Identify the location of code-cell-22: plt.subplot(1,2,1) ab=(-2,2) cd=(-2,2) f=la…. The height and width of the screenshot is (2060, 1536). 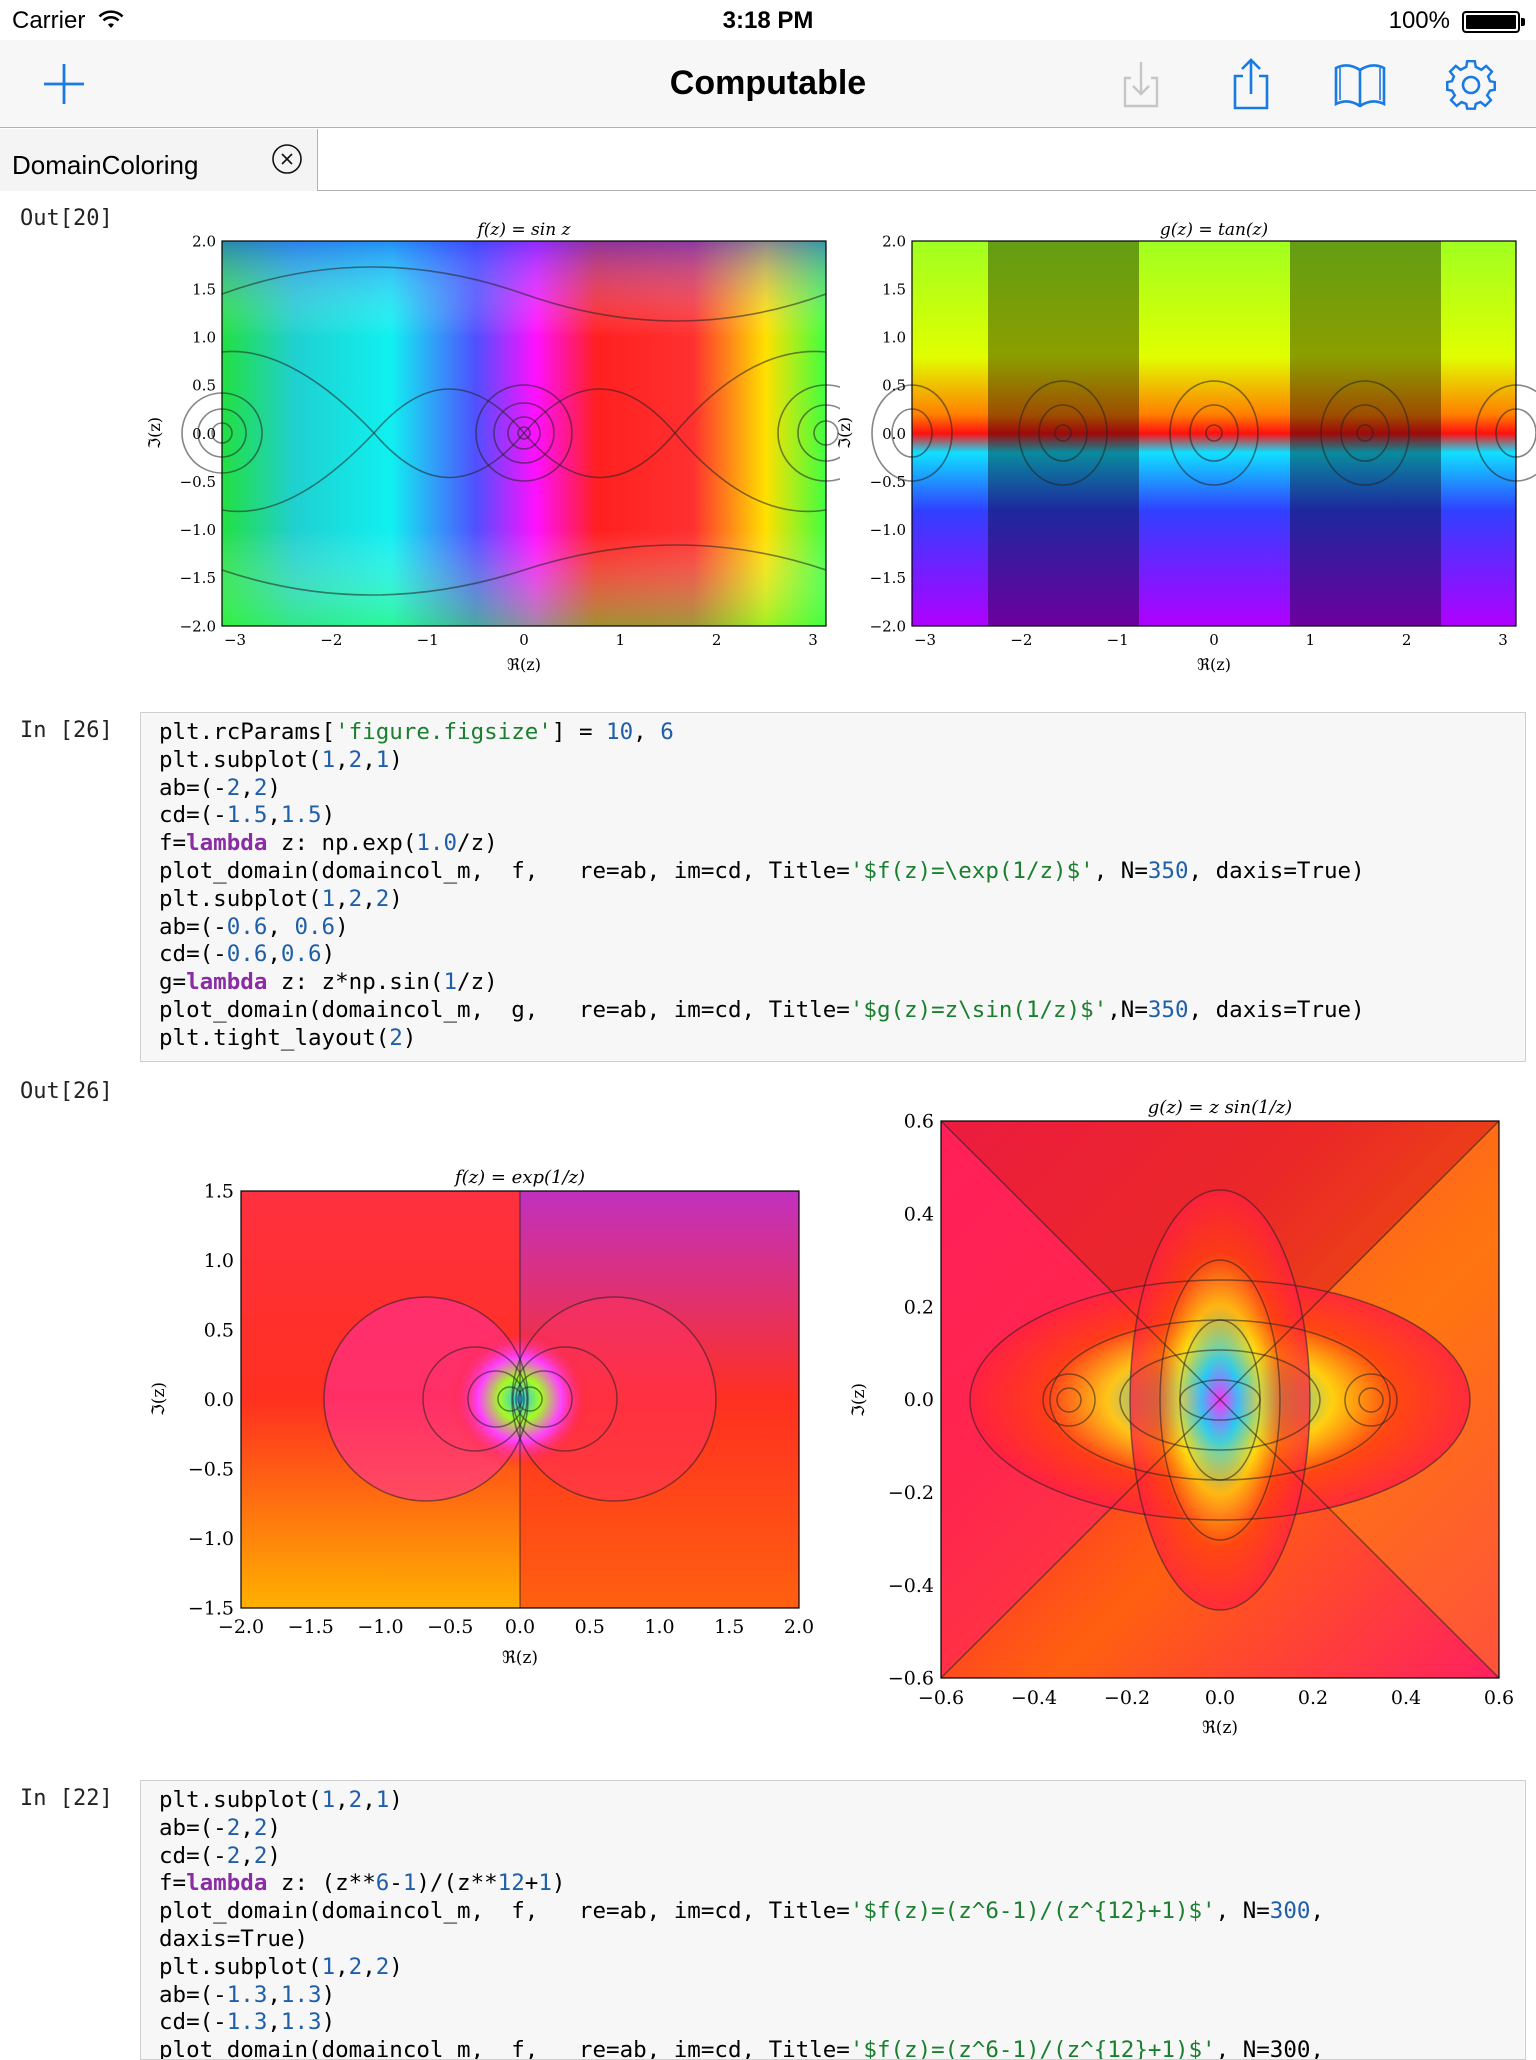
(833, 1920).